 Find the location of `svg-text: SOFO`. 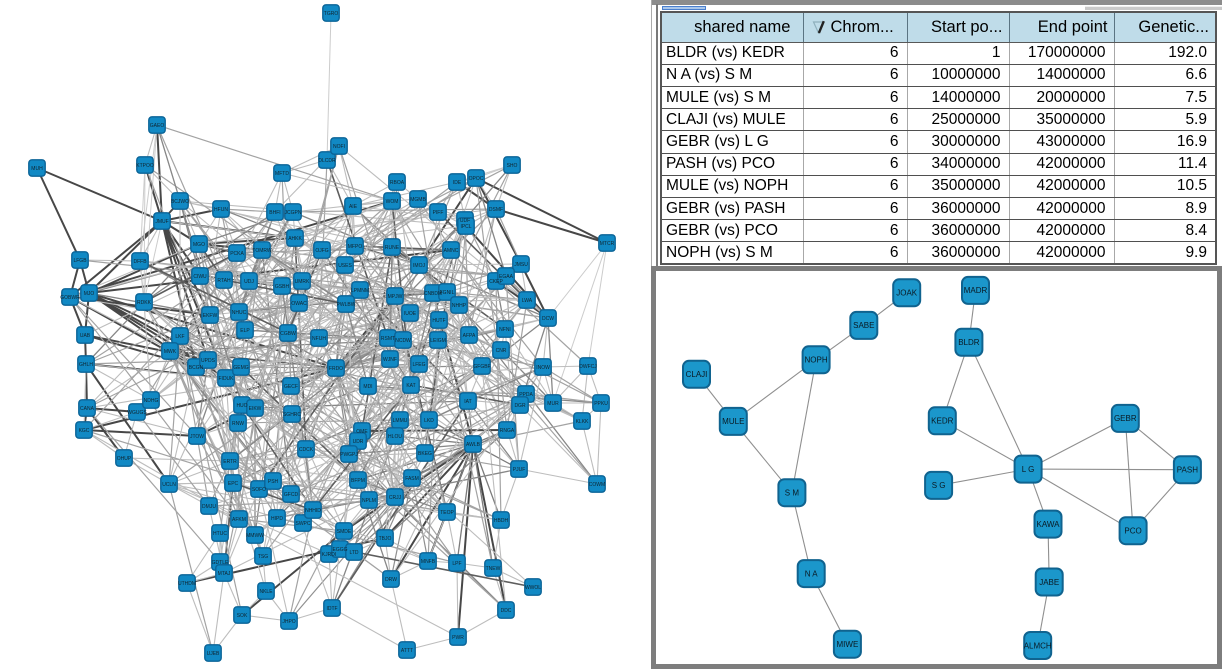

svg-text: SOFO is located at coordinates (259, 490).